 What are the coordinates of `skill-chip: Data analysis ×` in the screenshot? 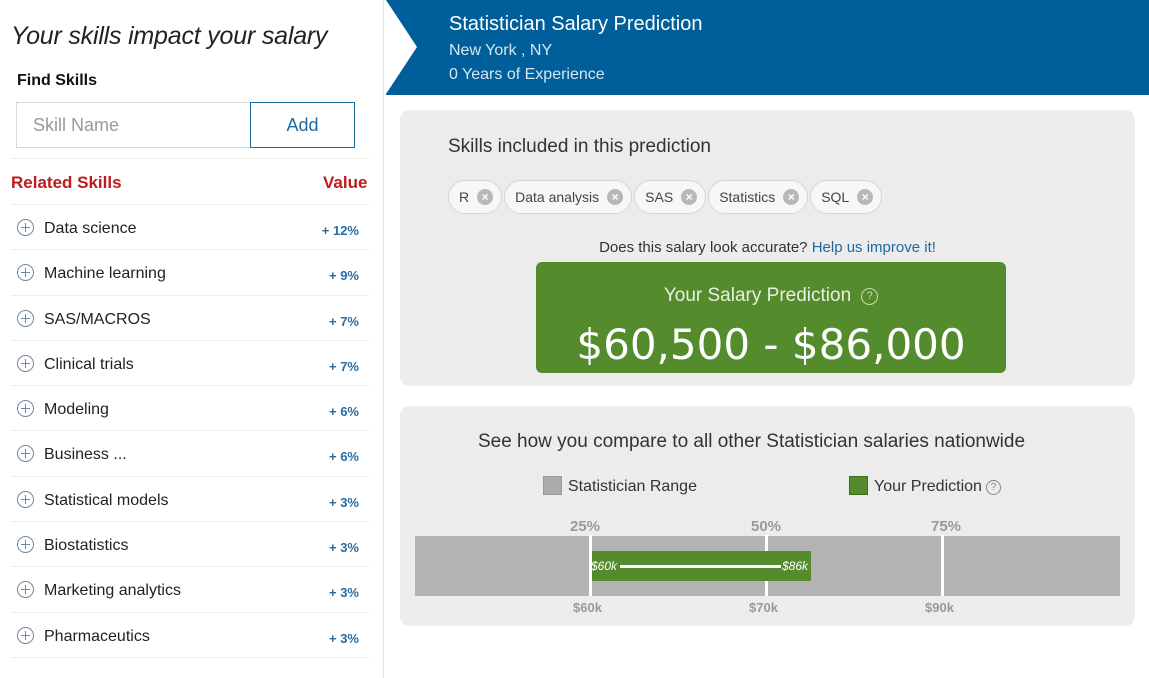 It's located at (568, 197).